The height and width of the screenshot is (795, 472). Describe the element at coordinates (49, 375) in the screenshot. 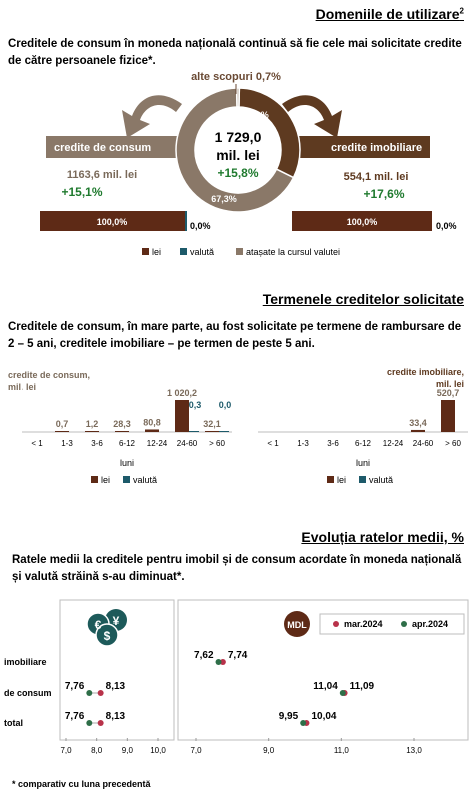

I see `consum-axis-label-line1: credite de consum,` at that location.